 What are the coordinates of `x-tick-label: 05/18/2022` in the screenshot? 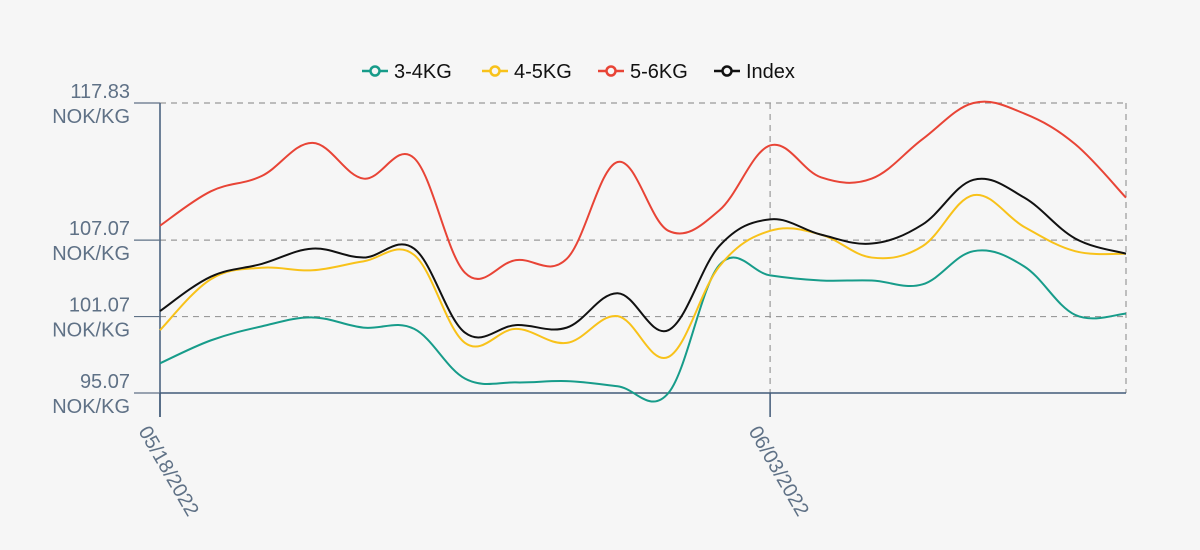 It's located at (168, 472).